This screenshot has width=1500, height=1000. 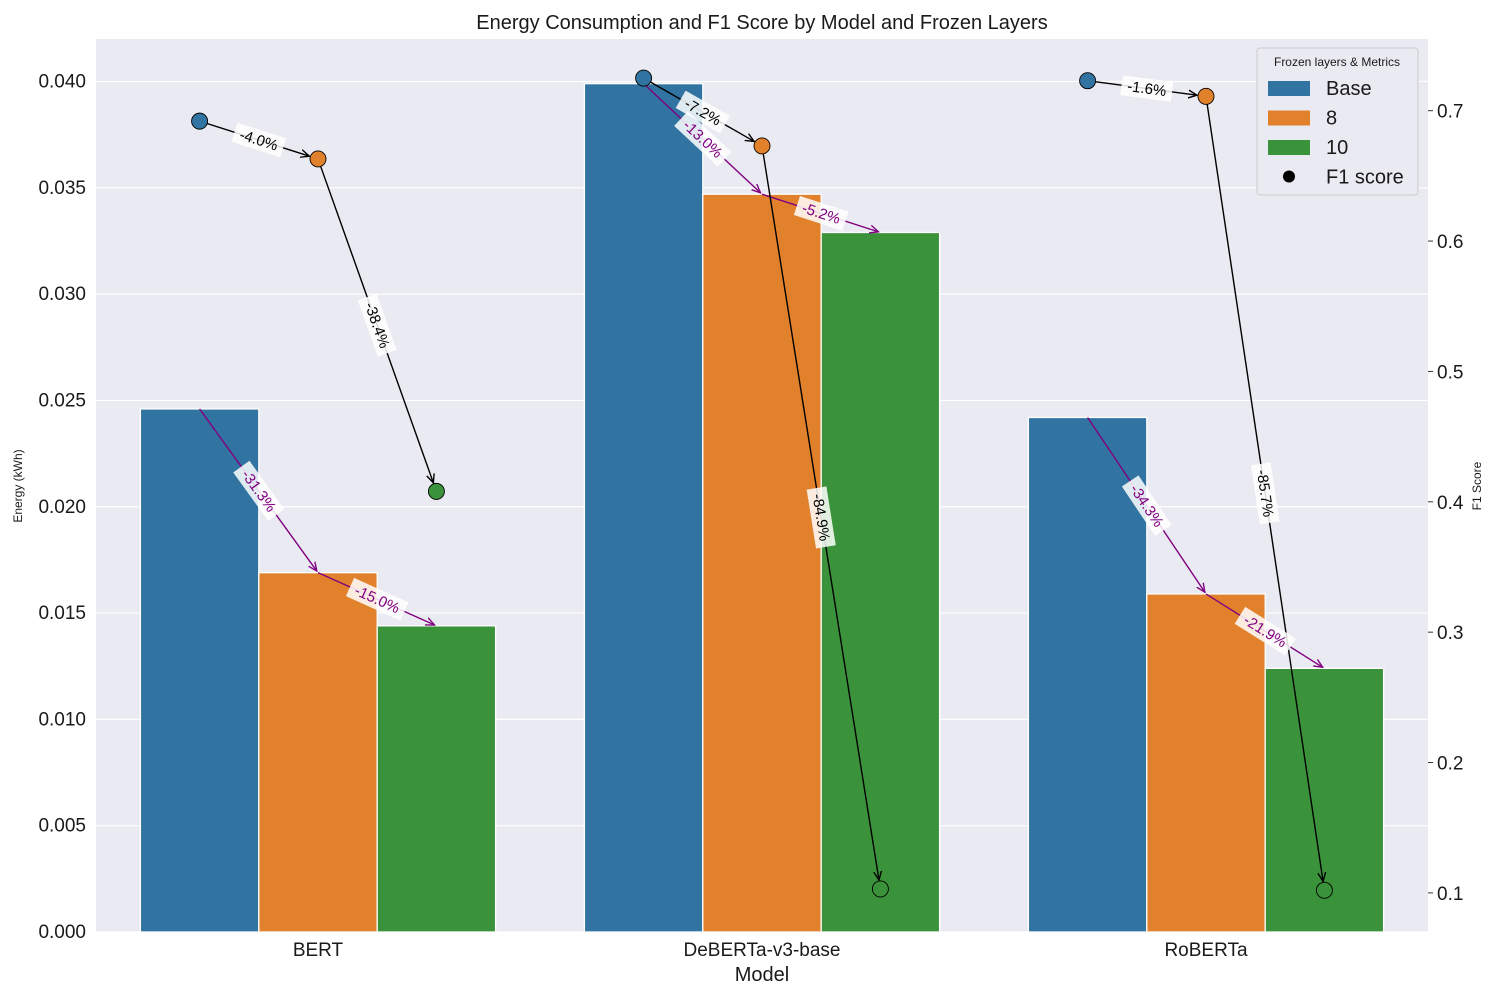 What do you see at coordinates (880, 889) in the screenshot?
I see `f1-marker-10-deberta-v3-base` at bounding box center [880, 889].